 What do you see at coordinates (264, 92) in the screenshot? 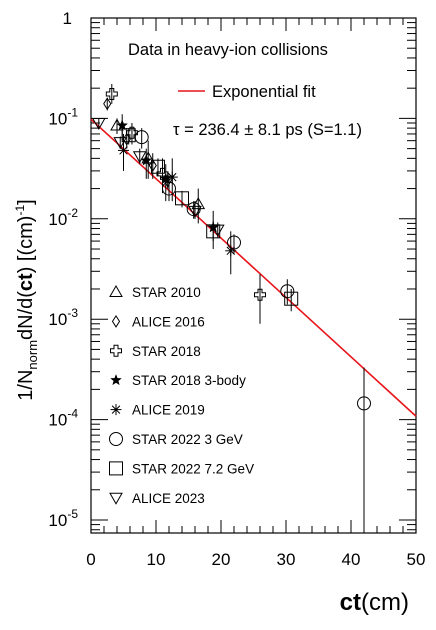
I see `fit-legend-label: Exponential fit` at bounding box center [264, 92].